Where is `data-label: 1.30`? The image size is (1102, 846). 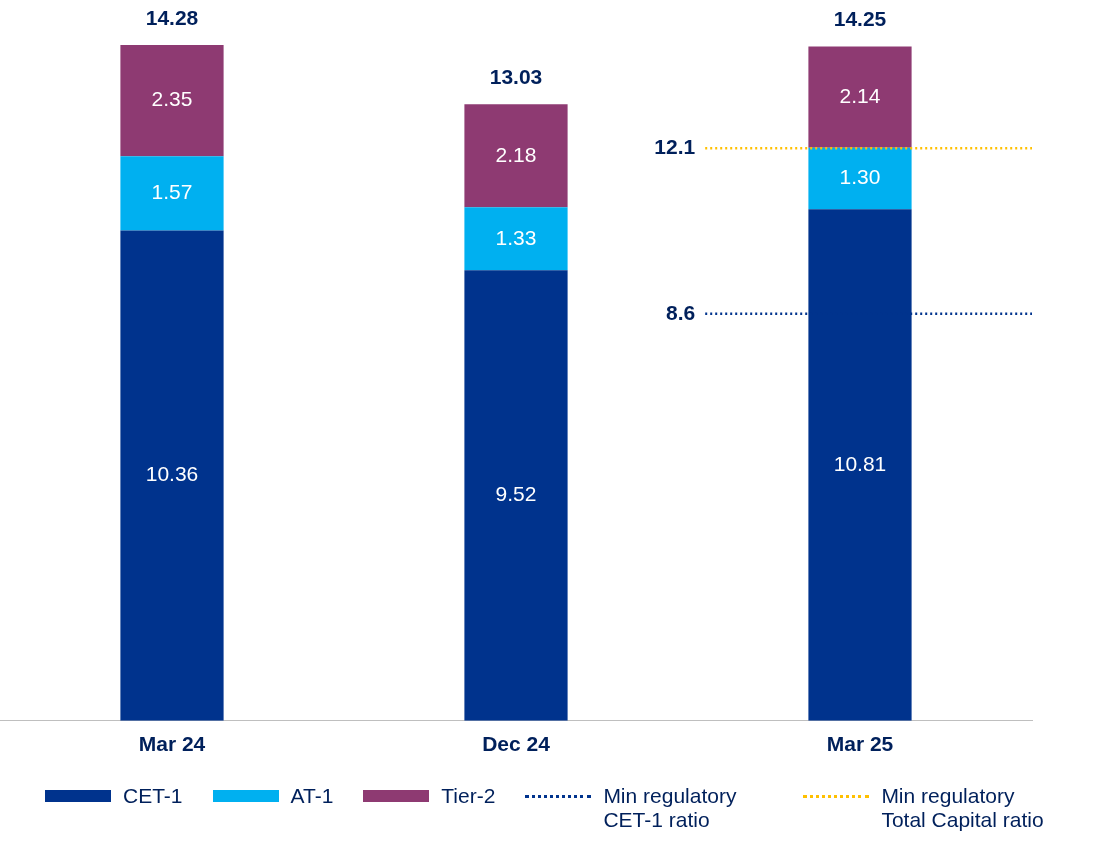 data-label: 1.30 is located at coordinates (860, 177).